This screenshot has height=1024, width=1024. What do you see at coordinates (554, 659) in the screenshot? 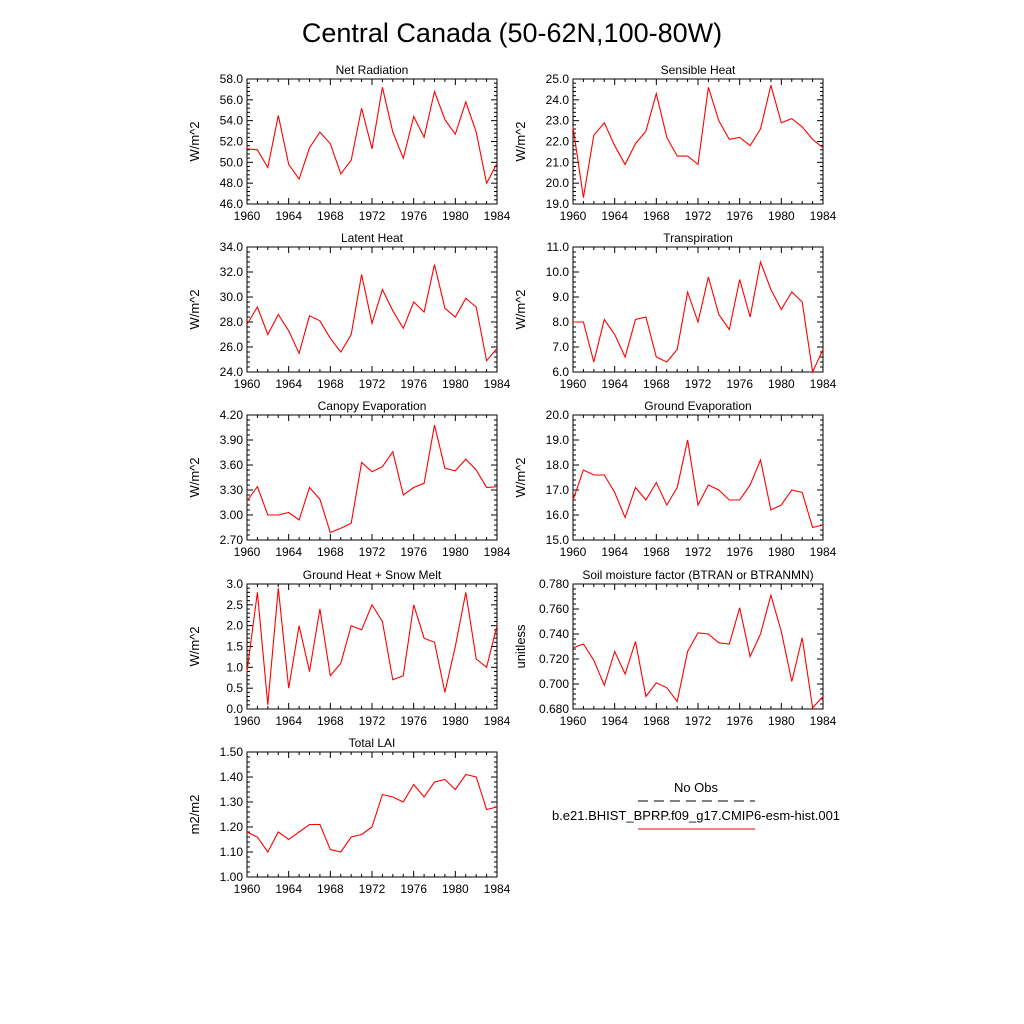
I see `y-tick-label: 0.720` at bounding box center [554, 659].